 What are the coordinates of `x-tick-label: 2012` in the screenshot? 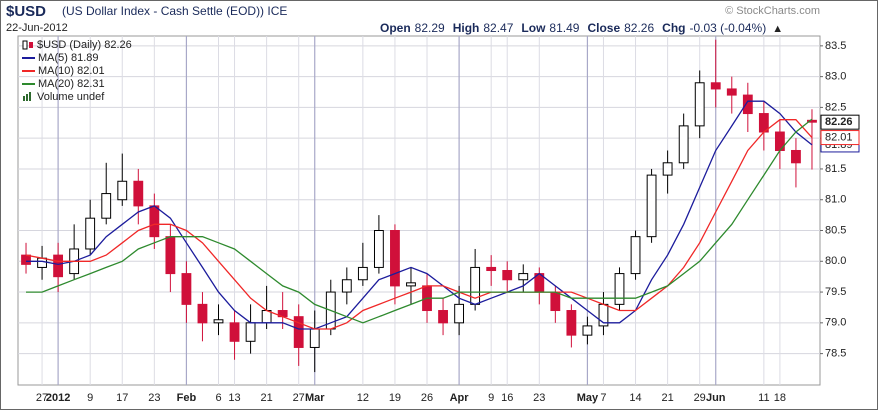 It's located at (58, 398).